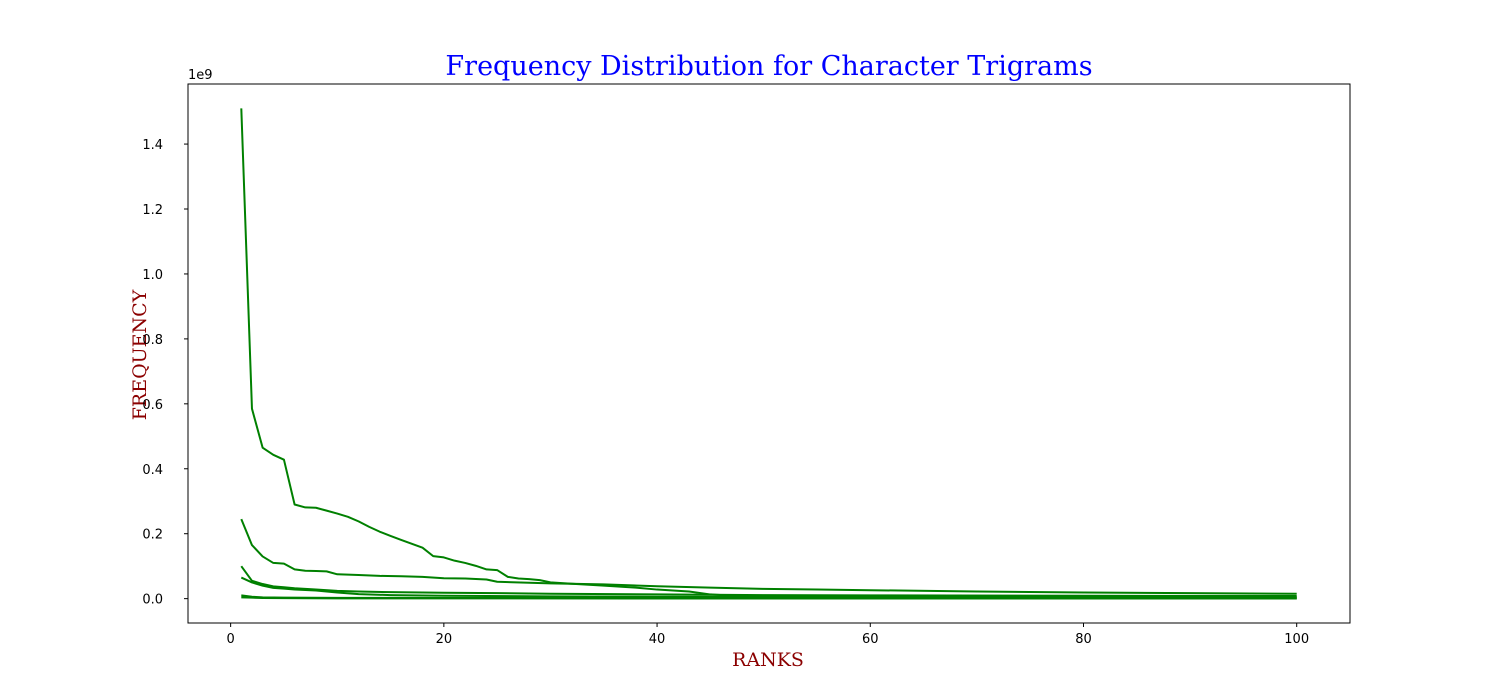 Image resolution: width=1500 pixels, height=700 pixels. I want to click on x-tick-label: 20, so click(444, 639).